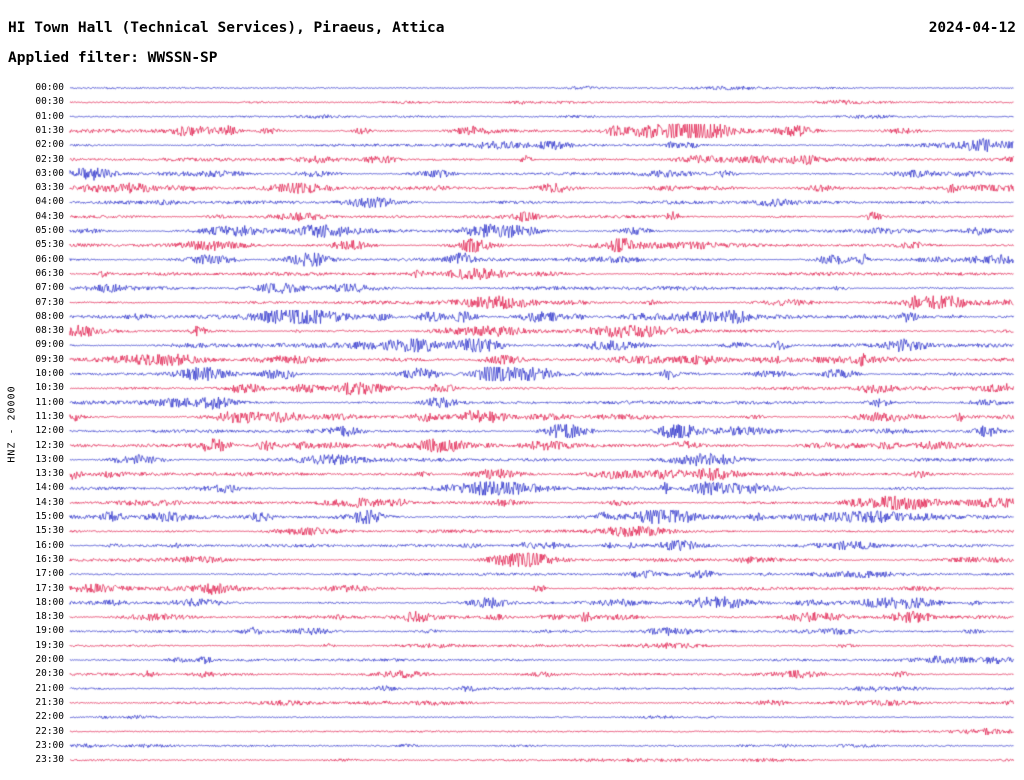 The image size is (1024, 780). What do you see at coordinates (49, 717) in the screenshot?
I see `trace-time-label: 22:00` at bounding box center [49, 717].